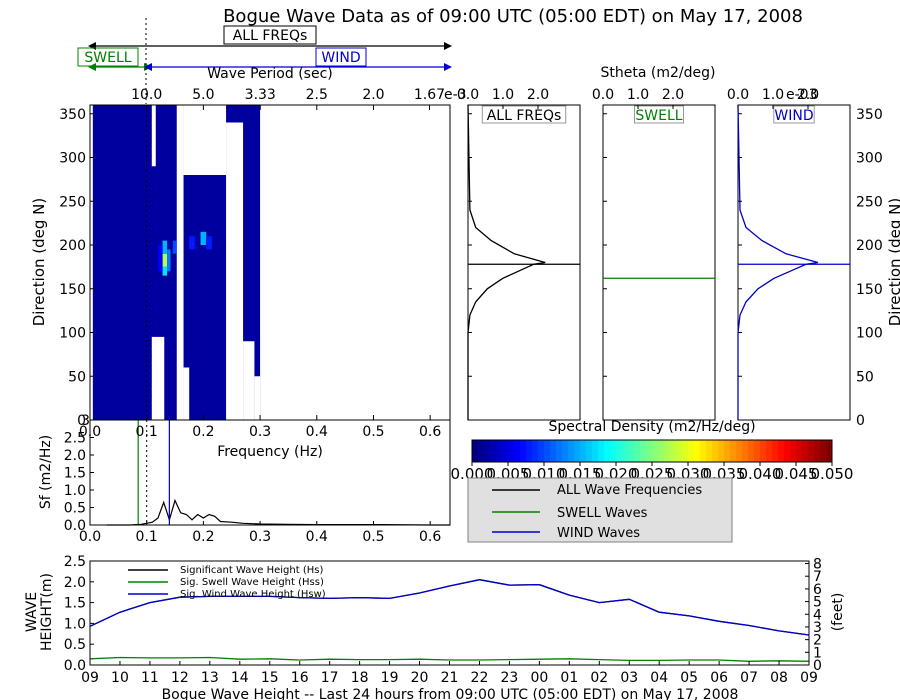 This screenshot has width=900, height=700. Describe the element at coordinates (860, 421) in the screenshot. I see `right-direction-tick-label: 0` at that location.